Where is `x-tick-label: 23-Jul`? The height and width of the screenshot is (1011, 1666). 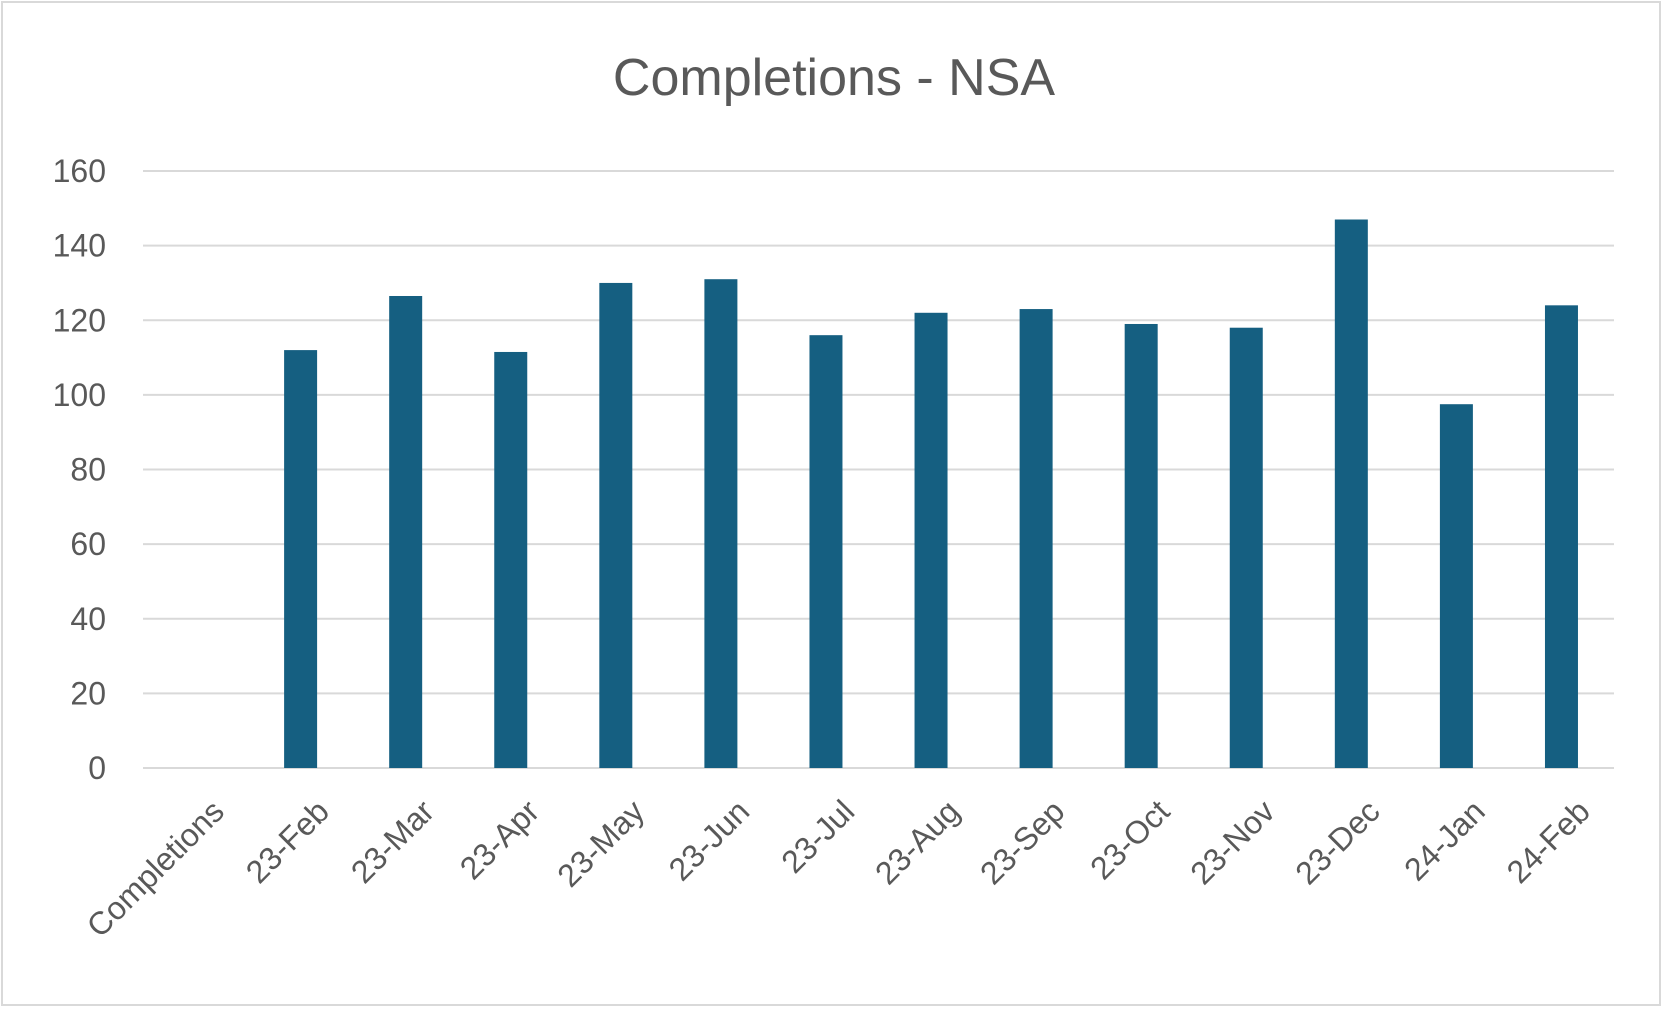 x-tick-label: 23-Jul is located at coordinates (817, 836).